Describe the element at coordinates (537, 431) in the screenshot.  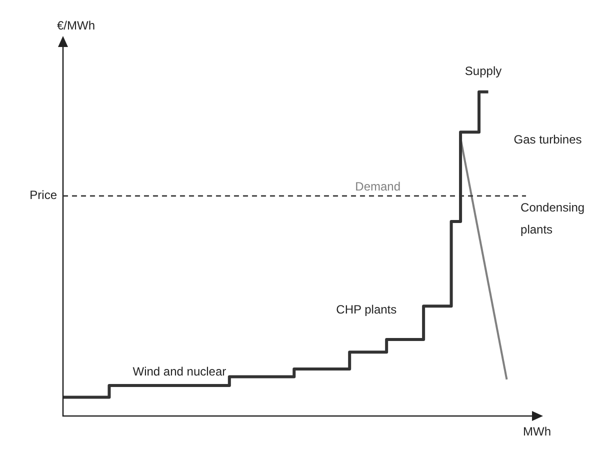
I see `x-axis-title: MWh` at that location.